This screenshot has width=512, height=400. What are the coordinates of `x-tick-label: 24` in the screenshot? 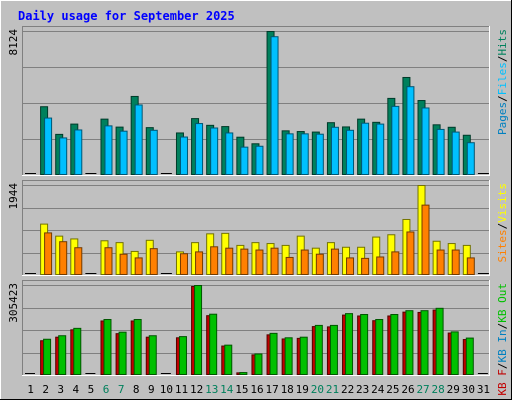 It's located at (378, 389).